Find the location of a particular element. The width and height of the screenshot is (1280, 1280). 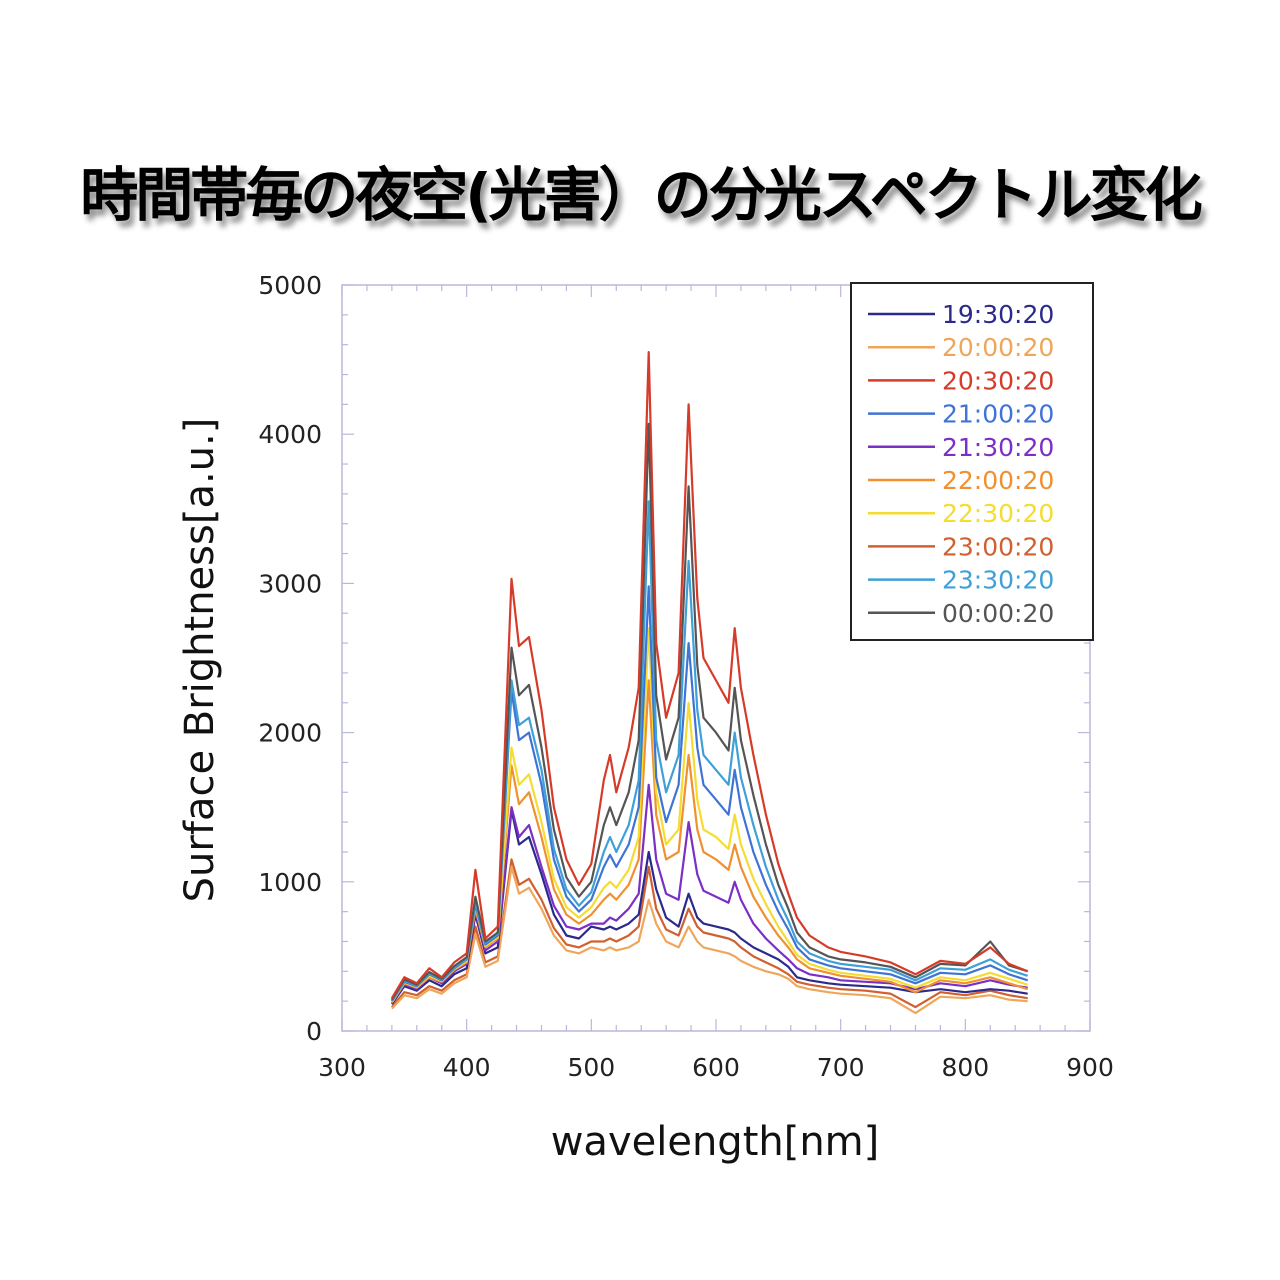

legend-label: 23:30:20 is located at coordinates (998, 580).